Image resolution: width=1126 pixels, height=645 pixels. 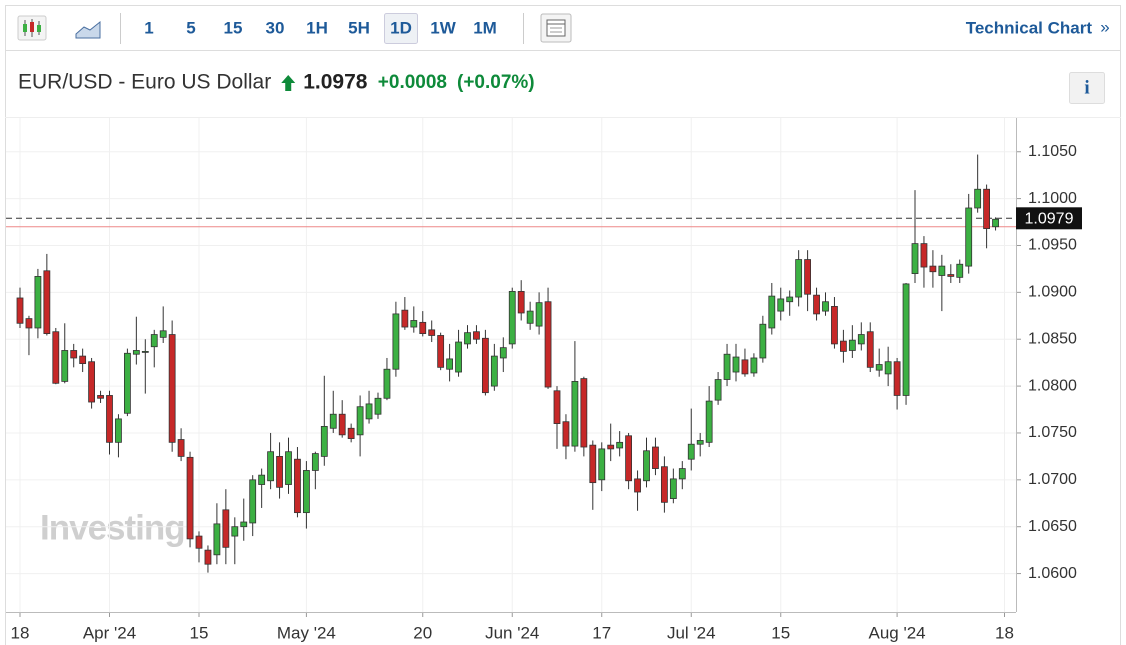 I want to click on interval-button: 1H, so click(x=317, y=27).